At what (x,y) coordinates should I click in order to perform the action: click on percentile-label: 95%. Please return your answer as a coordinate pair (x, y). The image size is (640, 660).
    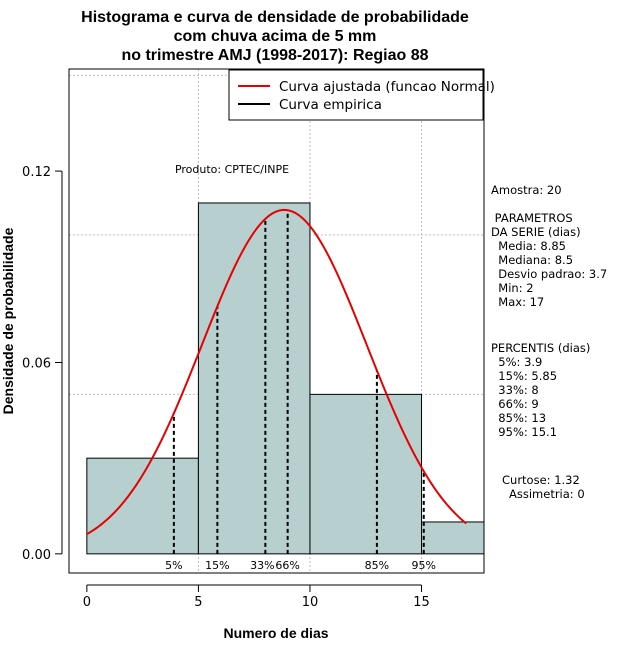
    Looking at the image, I should click on (424, 565).